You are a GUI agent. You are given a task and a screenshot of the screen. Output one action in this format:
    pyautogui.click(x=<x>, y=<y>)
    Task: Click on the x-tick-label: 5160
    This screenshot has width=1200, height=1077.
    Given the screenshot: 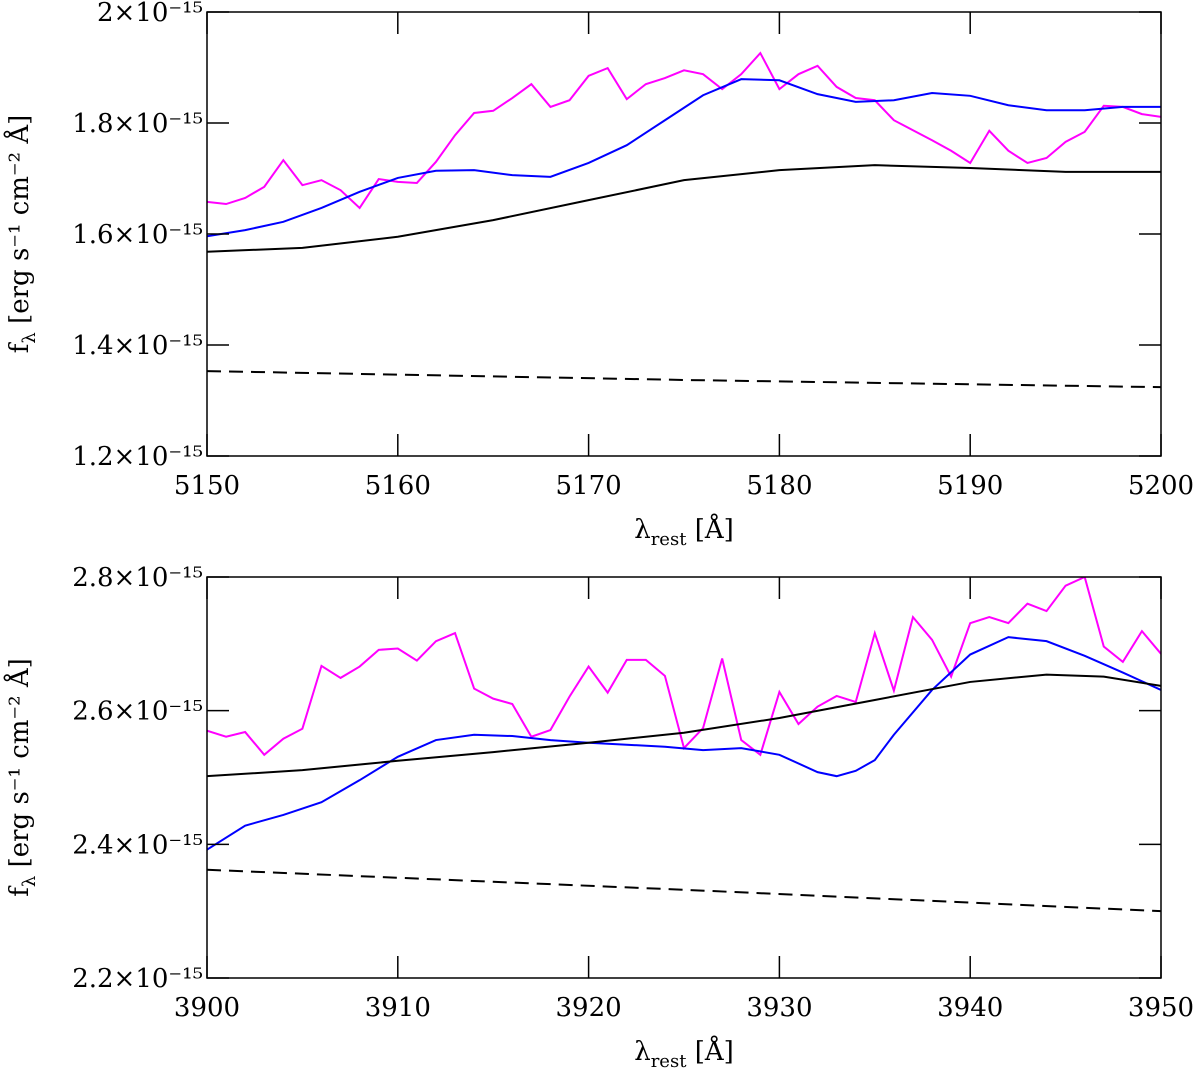 What is the action you would take?
    pyautogui.click(x=398, y=486)
    